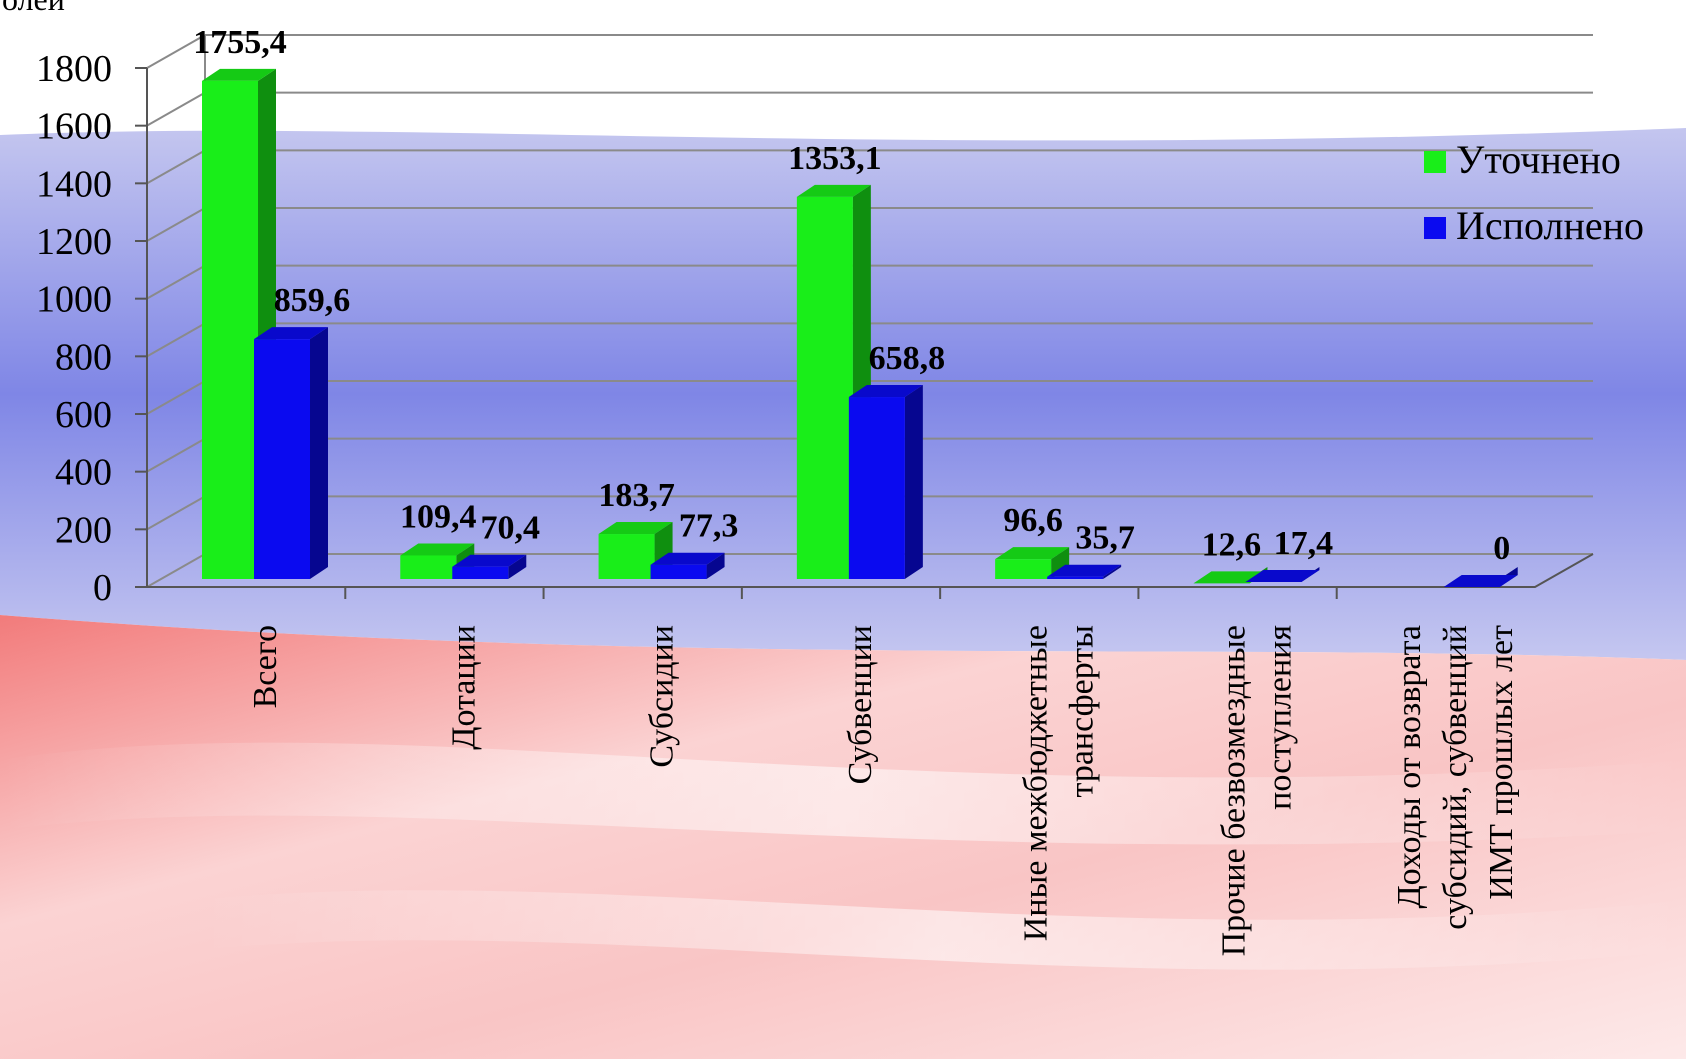 Image resolution: width=1686 pixels, height=1059 pixels. Describe the element at coordinates (1534, 192) in the screenshot. I see `legend: Уточнено Исполнено` at that location.